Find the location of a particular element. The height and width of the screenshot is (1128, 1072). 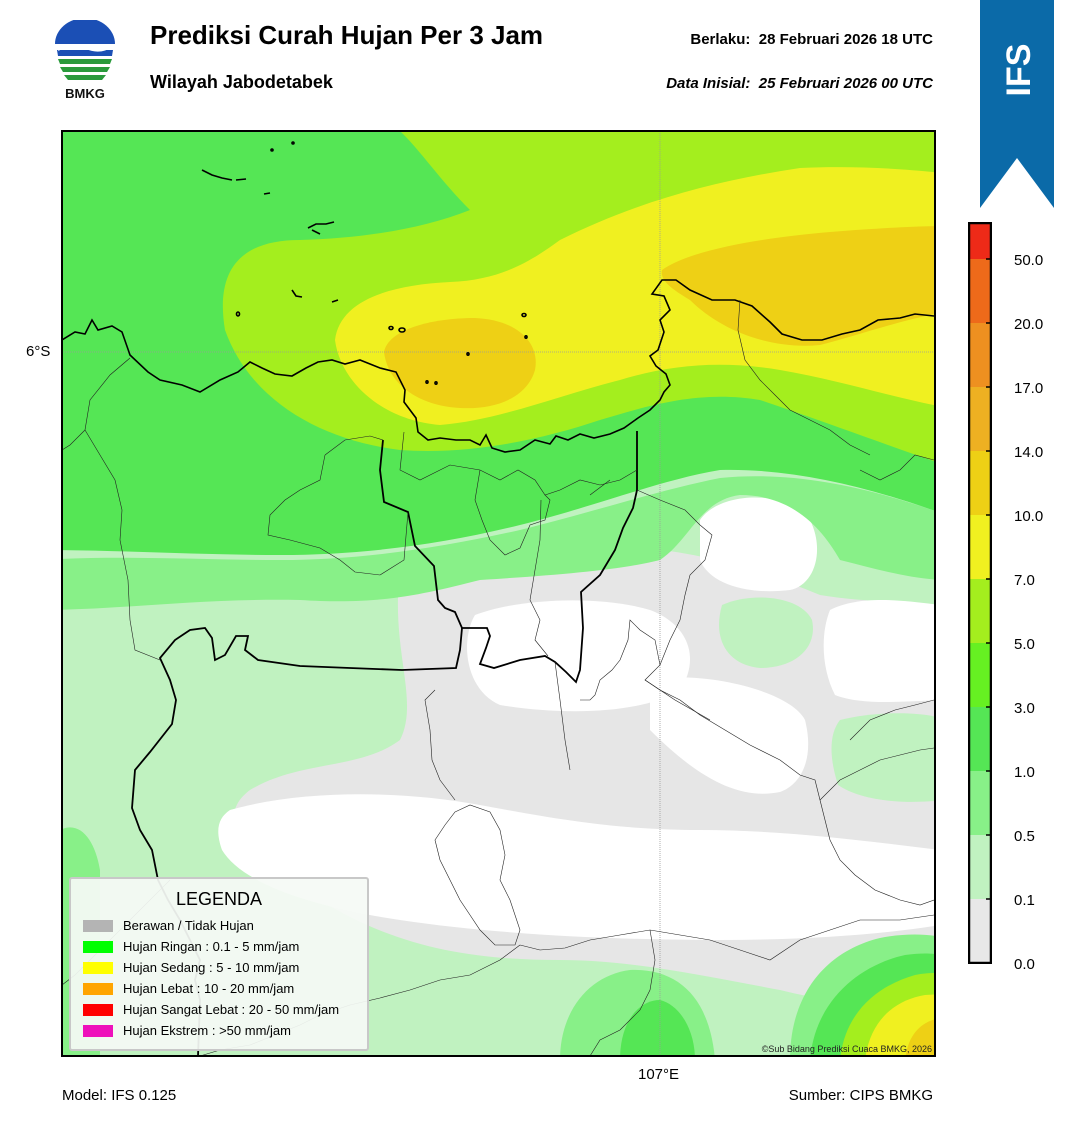

colorbar-tick-label: 10.0 is located at coordinates (1029, 516).